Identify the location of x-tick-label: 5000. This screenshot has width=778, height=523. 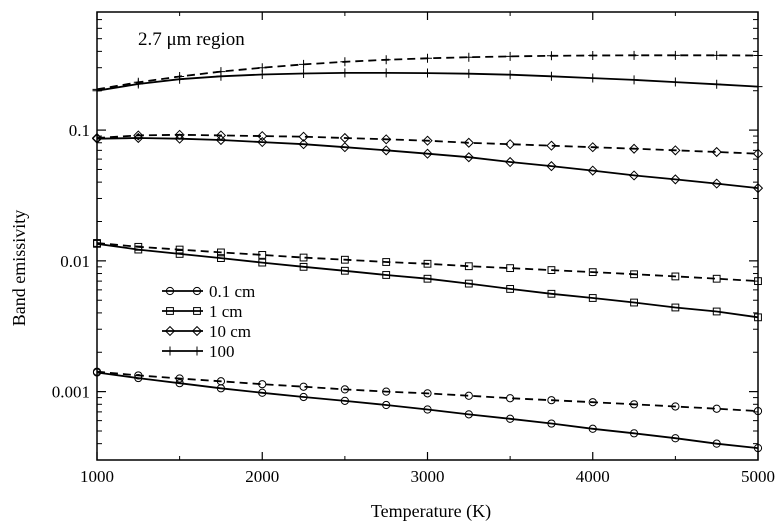
(758, 476).